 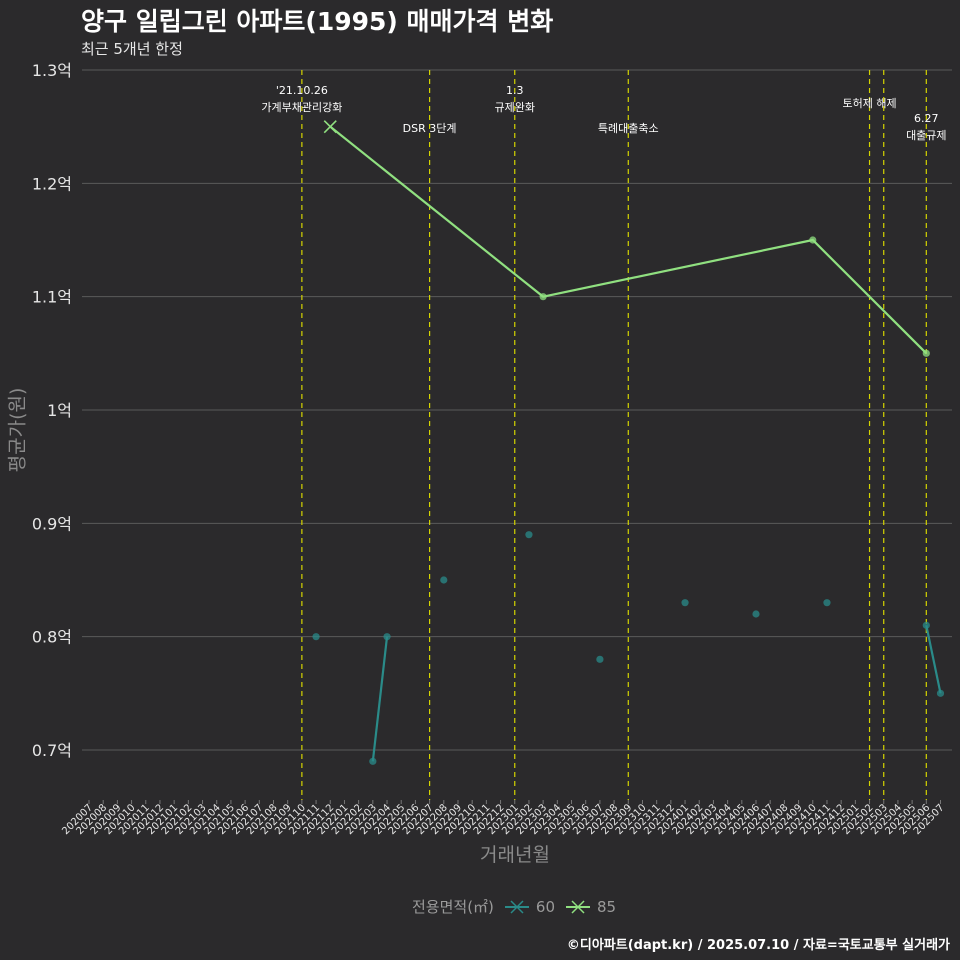 I want to click on event-label: 규제완화, so click(x=515, y=107).